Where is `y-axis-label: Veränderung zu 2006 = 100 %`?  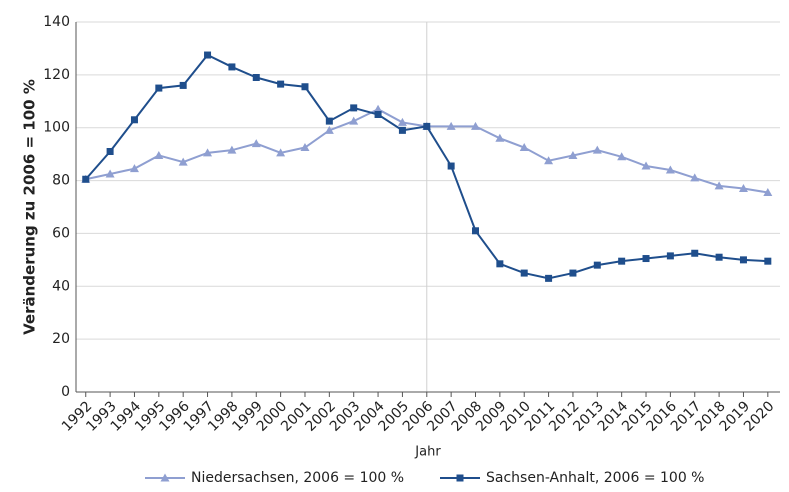 y-axis-label: Veränderung zu 2006 = 100 % is located at coordinates (30, 207).